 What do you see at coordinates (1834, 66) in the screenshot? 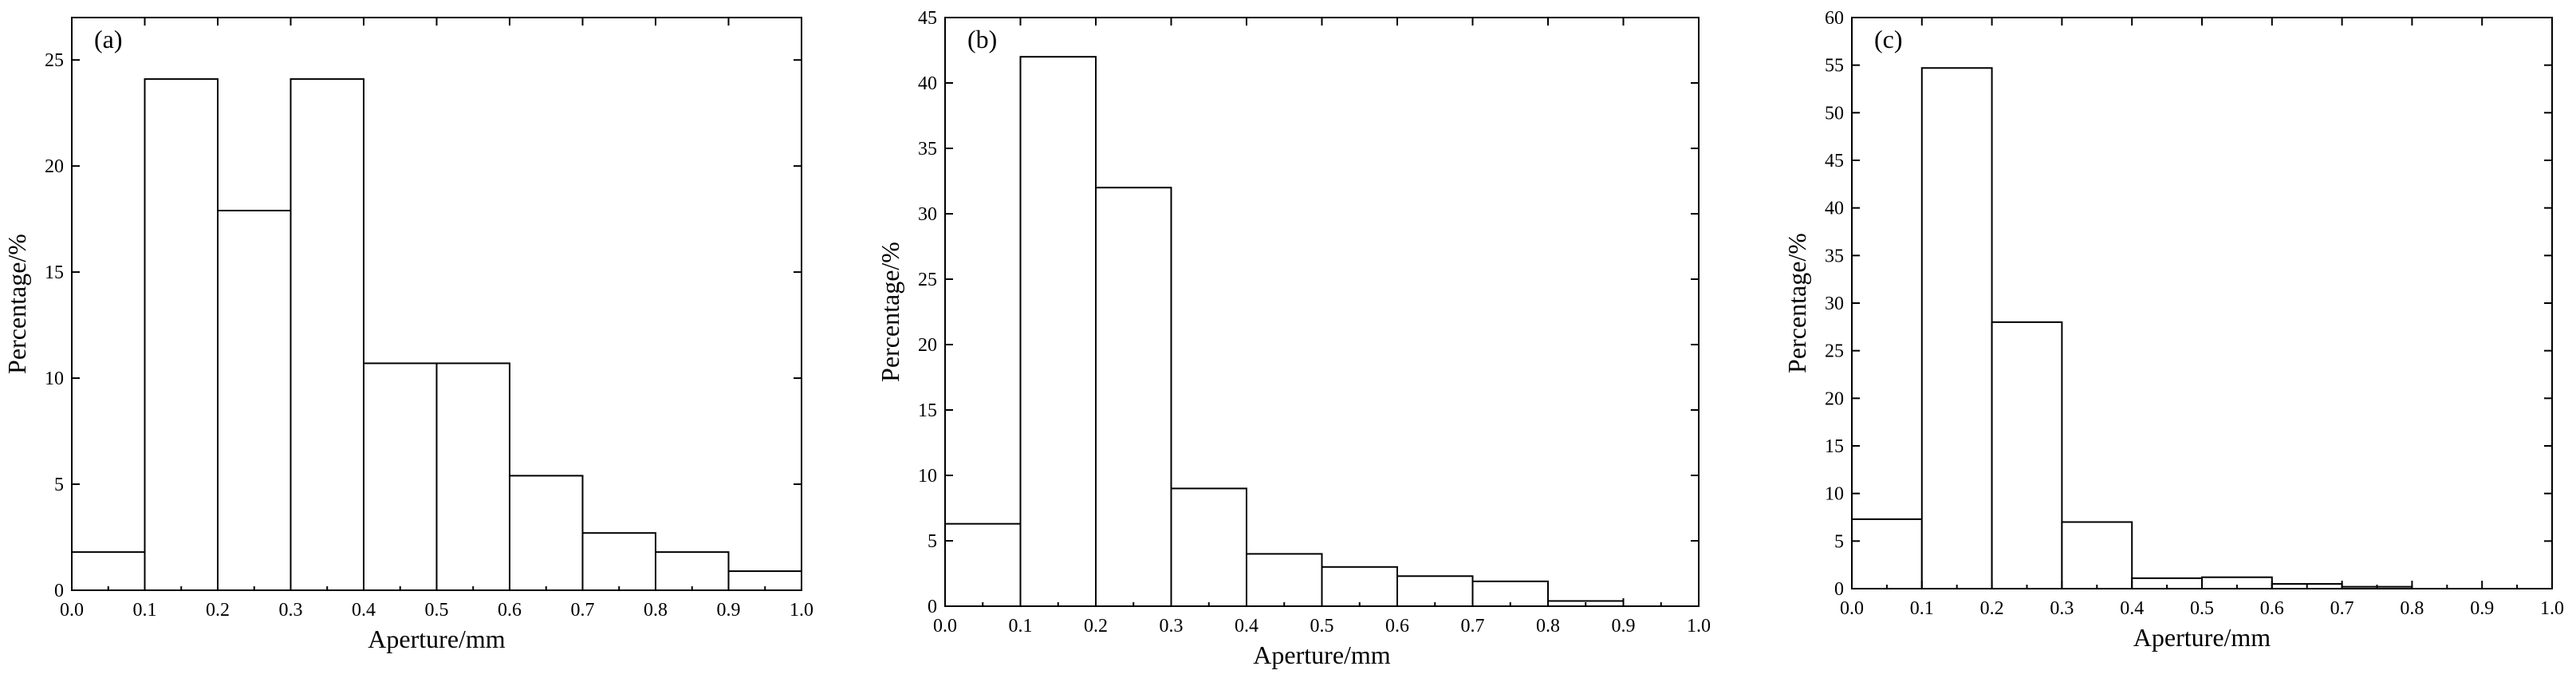
I see `y-tick-label: 55` at bounding box center [1834, 66].